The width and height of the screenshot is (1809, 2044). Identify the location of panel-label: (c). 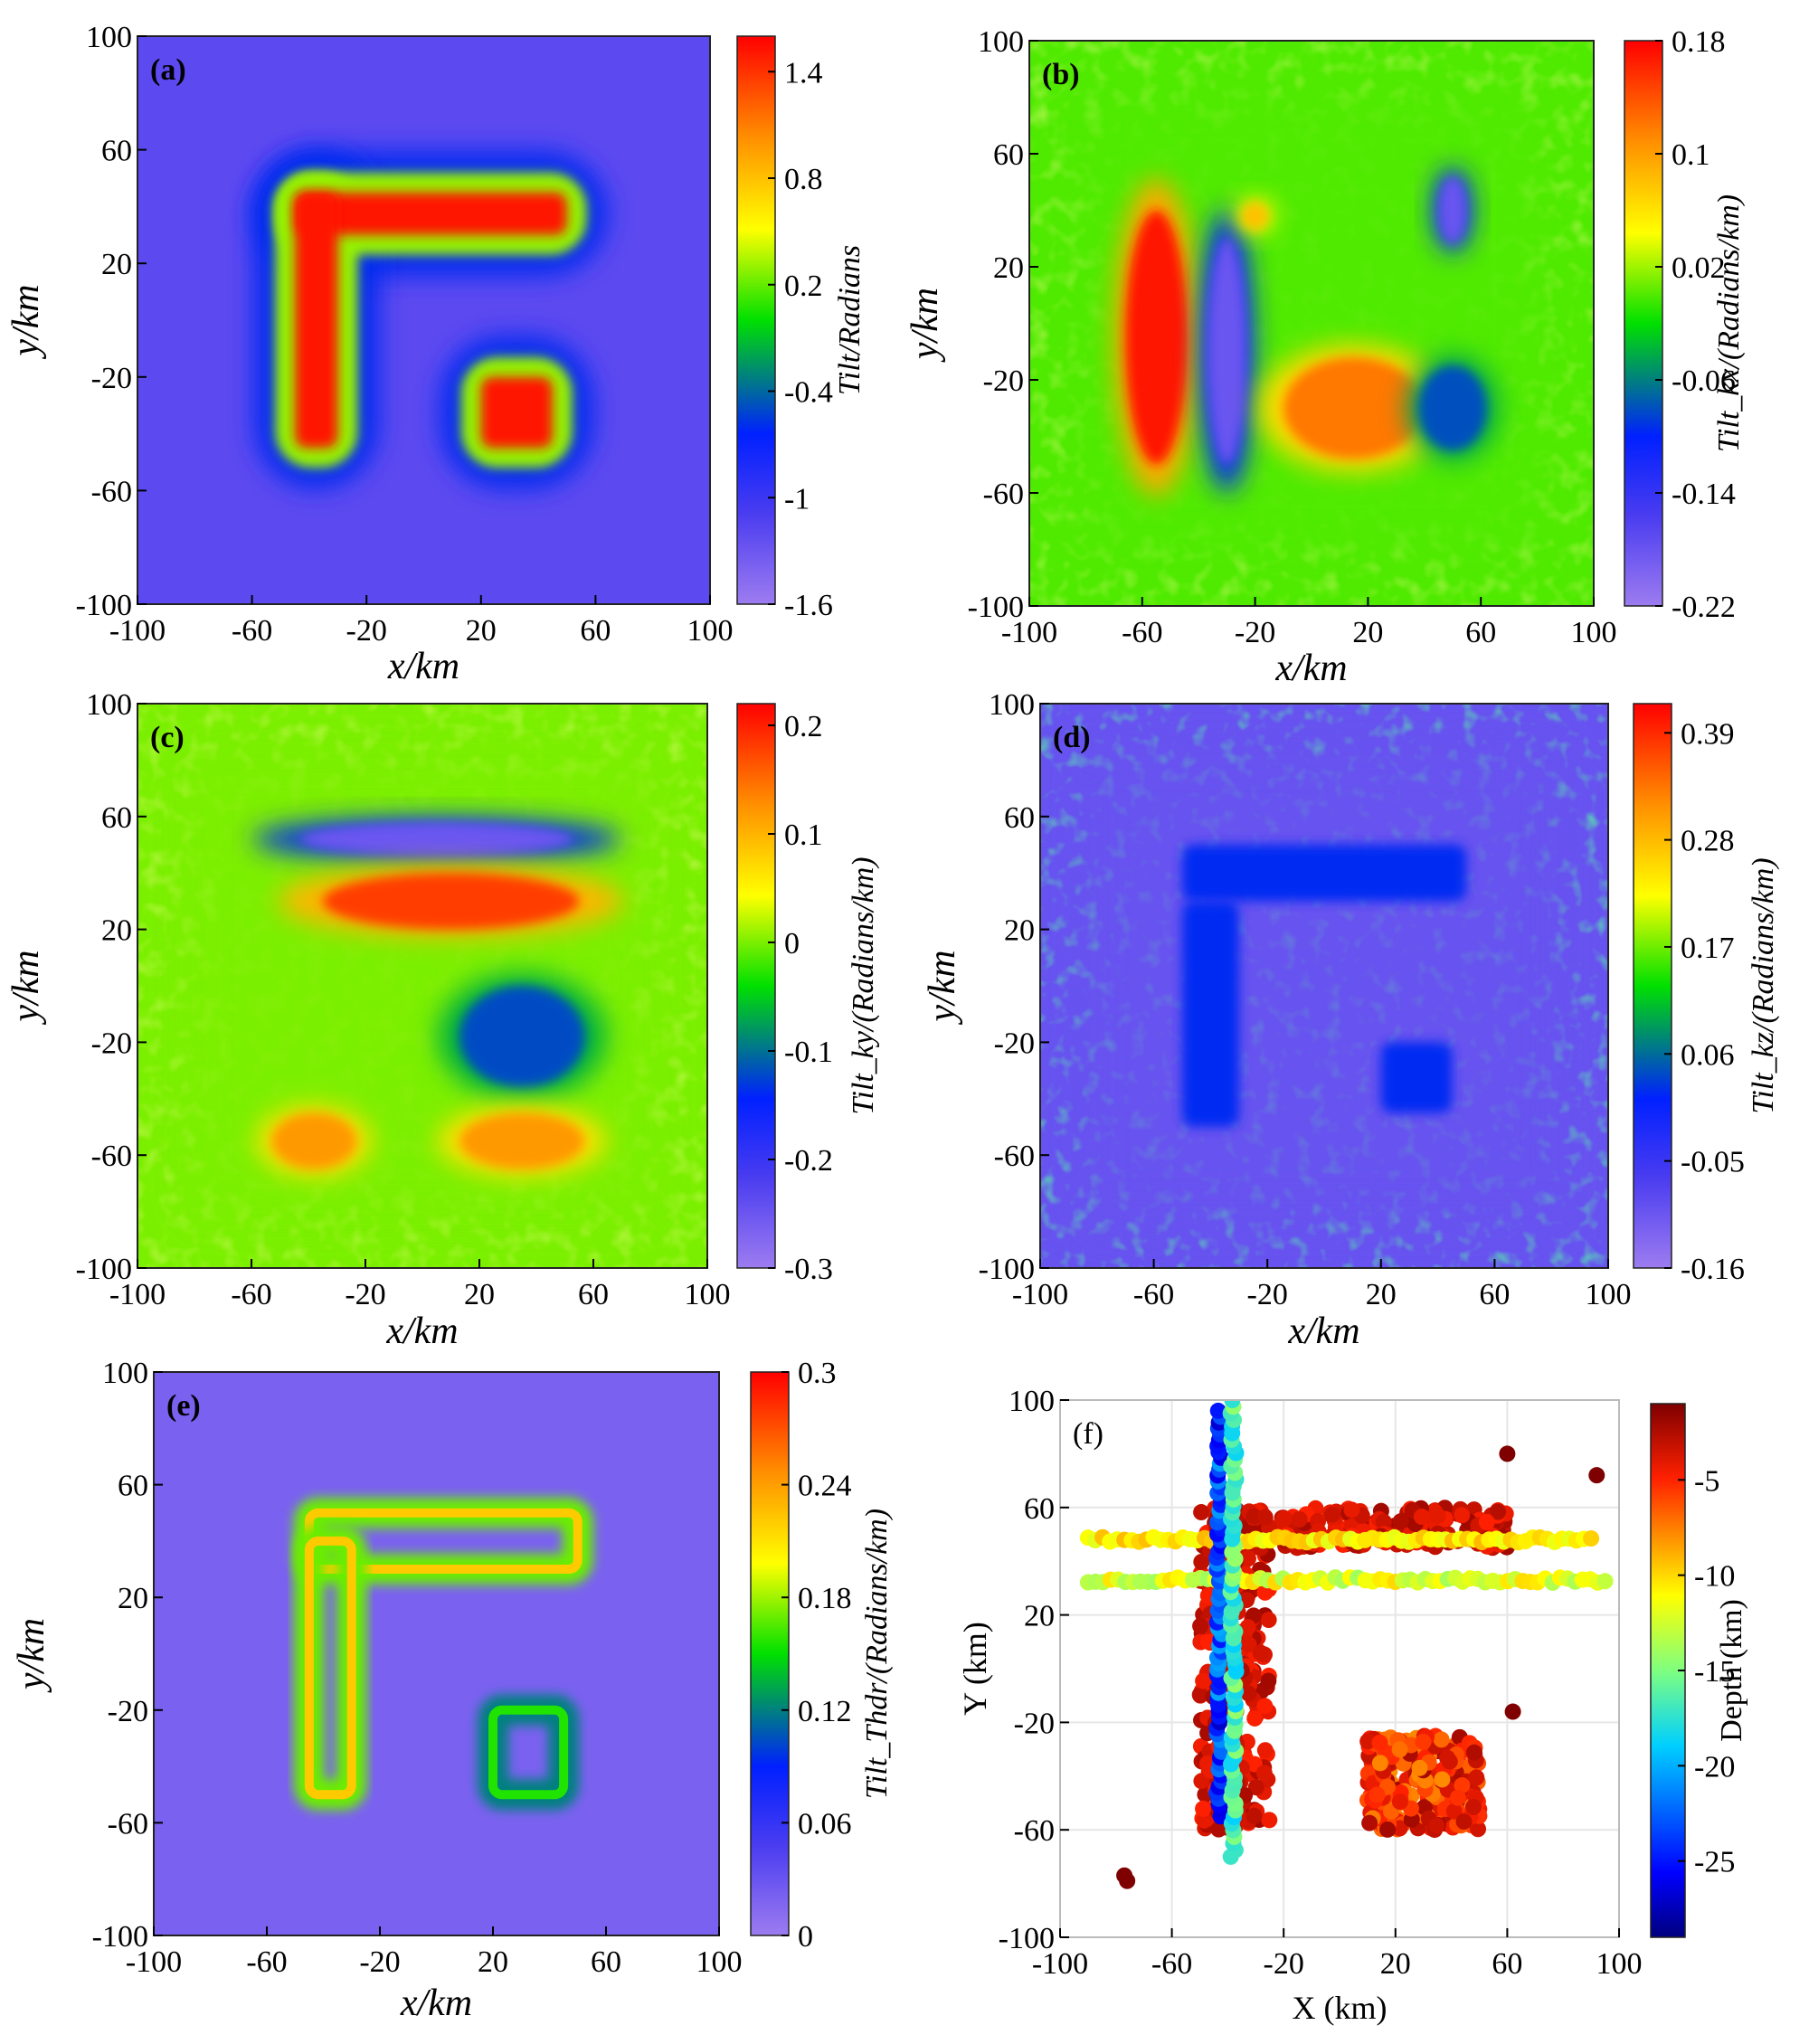
(167, 737).